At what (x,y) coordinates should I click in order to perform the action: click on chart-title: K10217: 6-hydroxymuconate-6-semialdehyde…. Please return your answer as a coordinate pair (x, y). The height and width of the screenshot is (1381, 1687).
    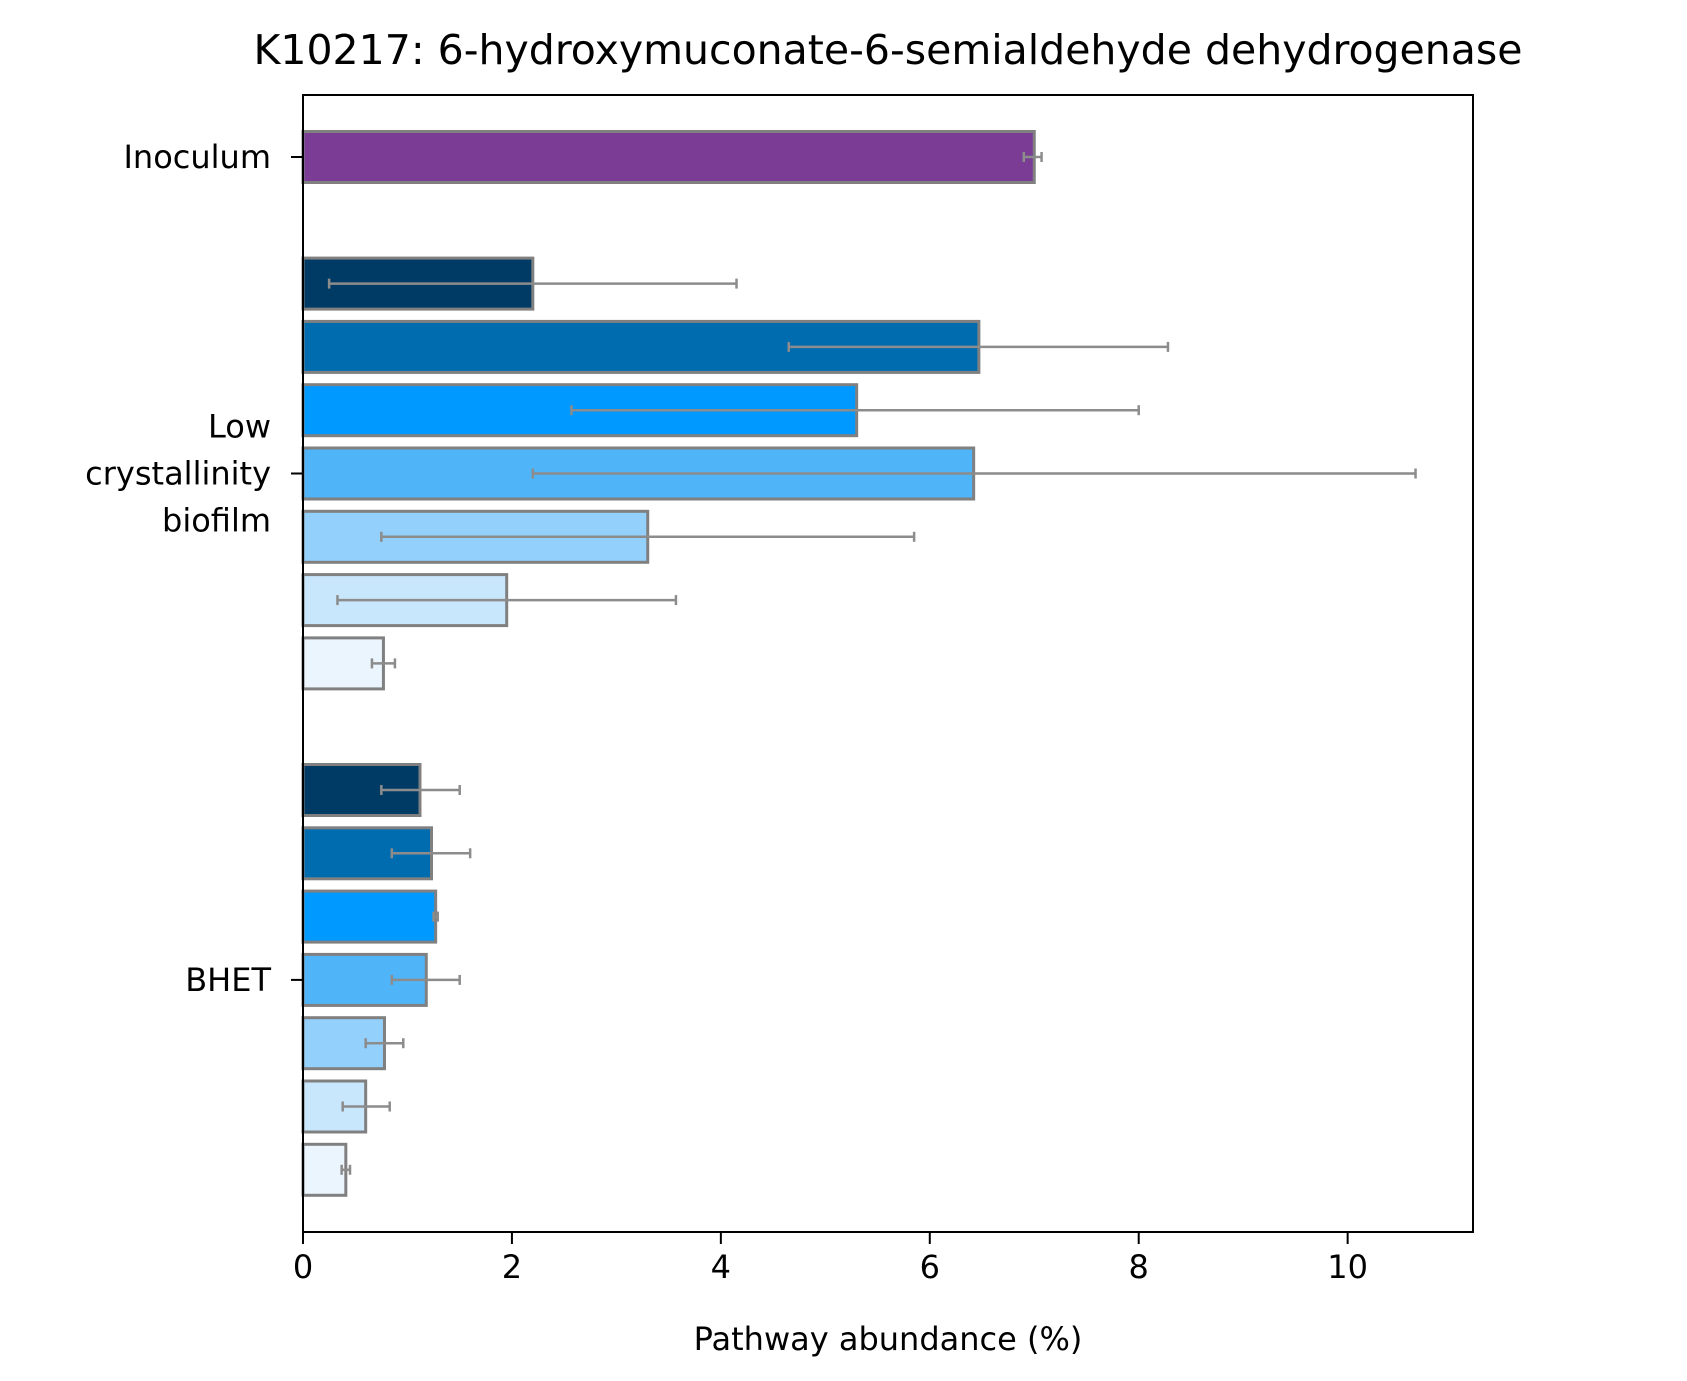
    Looking at the image, I should click on (888, 50).